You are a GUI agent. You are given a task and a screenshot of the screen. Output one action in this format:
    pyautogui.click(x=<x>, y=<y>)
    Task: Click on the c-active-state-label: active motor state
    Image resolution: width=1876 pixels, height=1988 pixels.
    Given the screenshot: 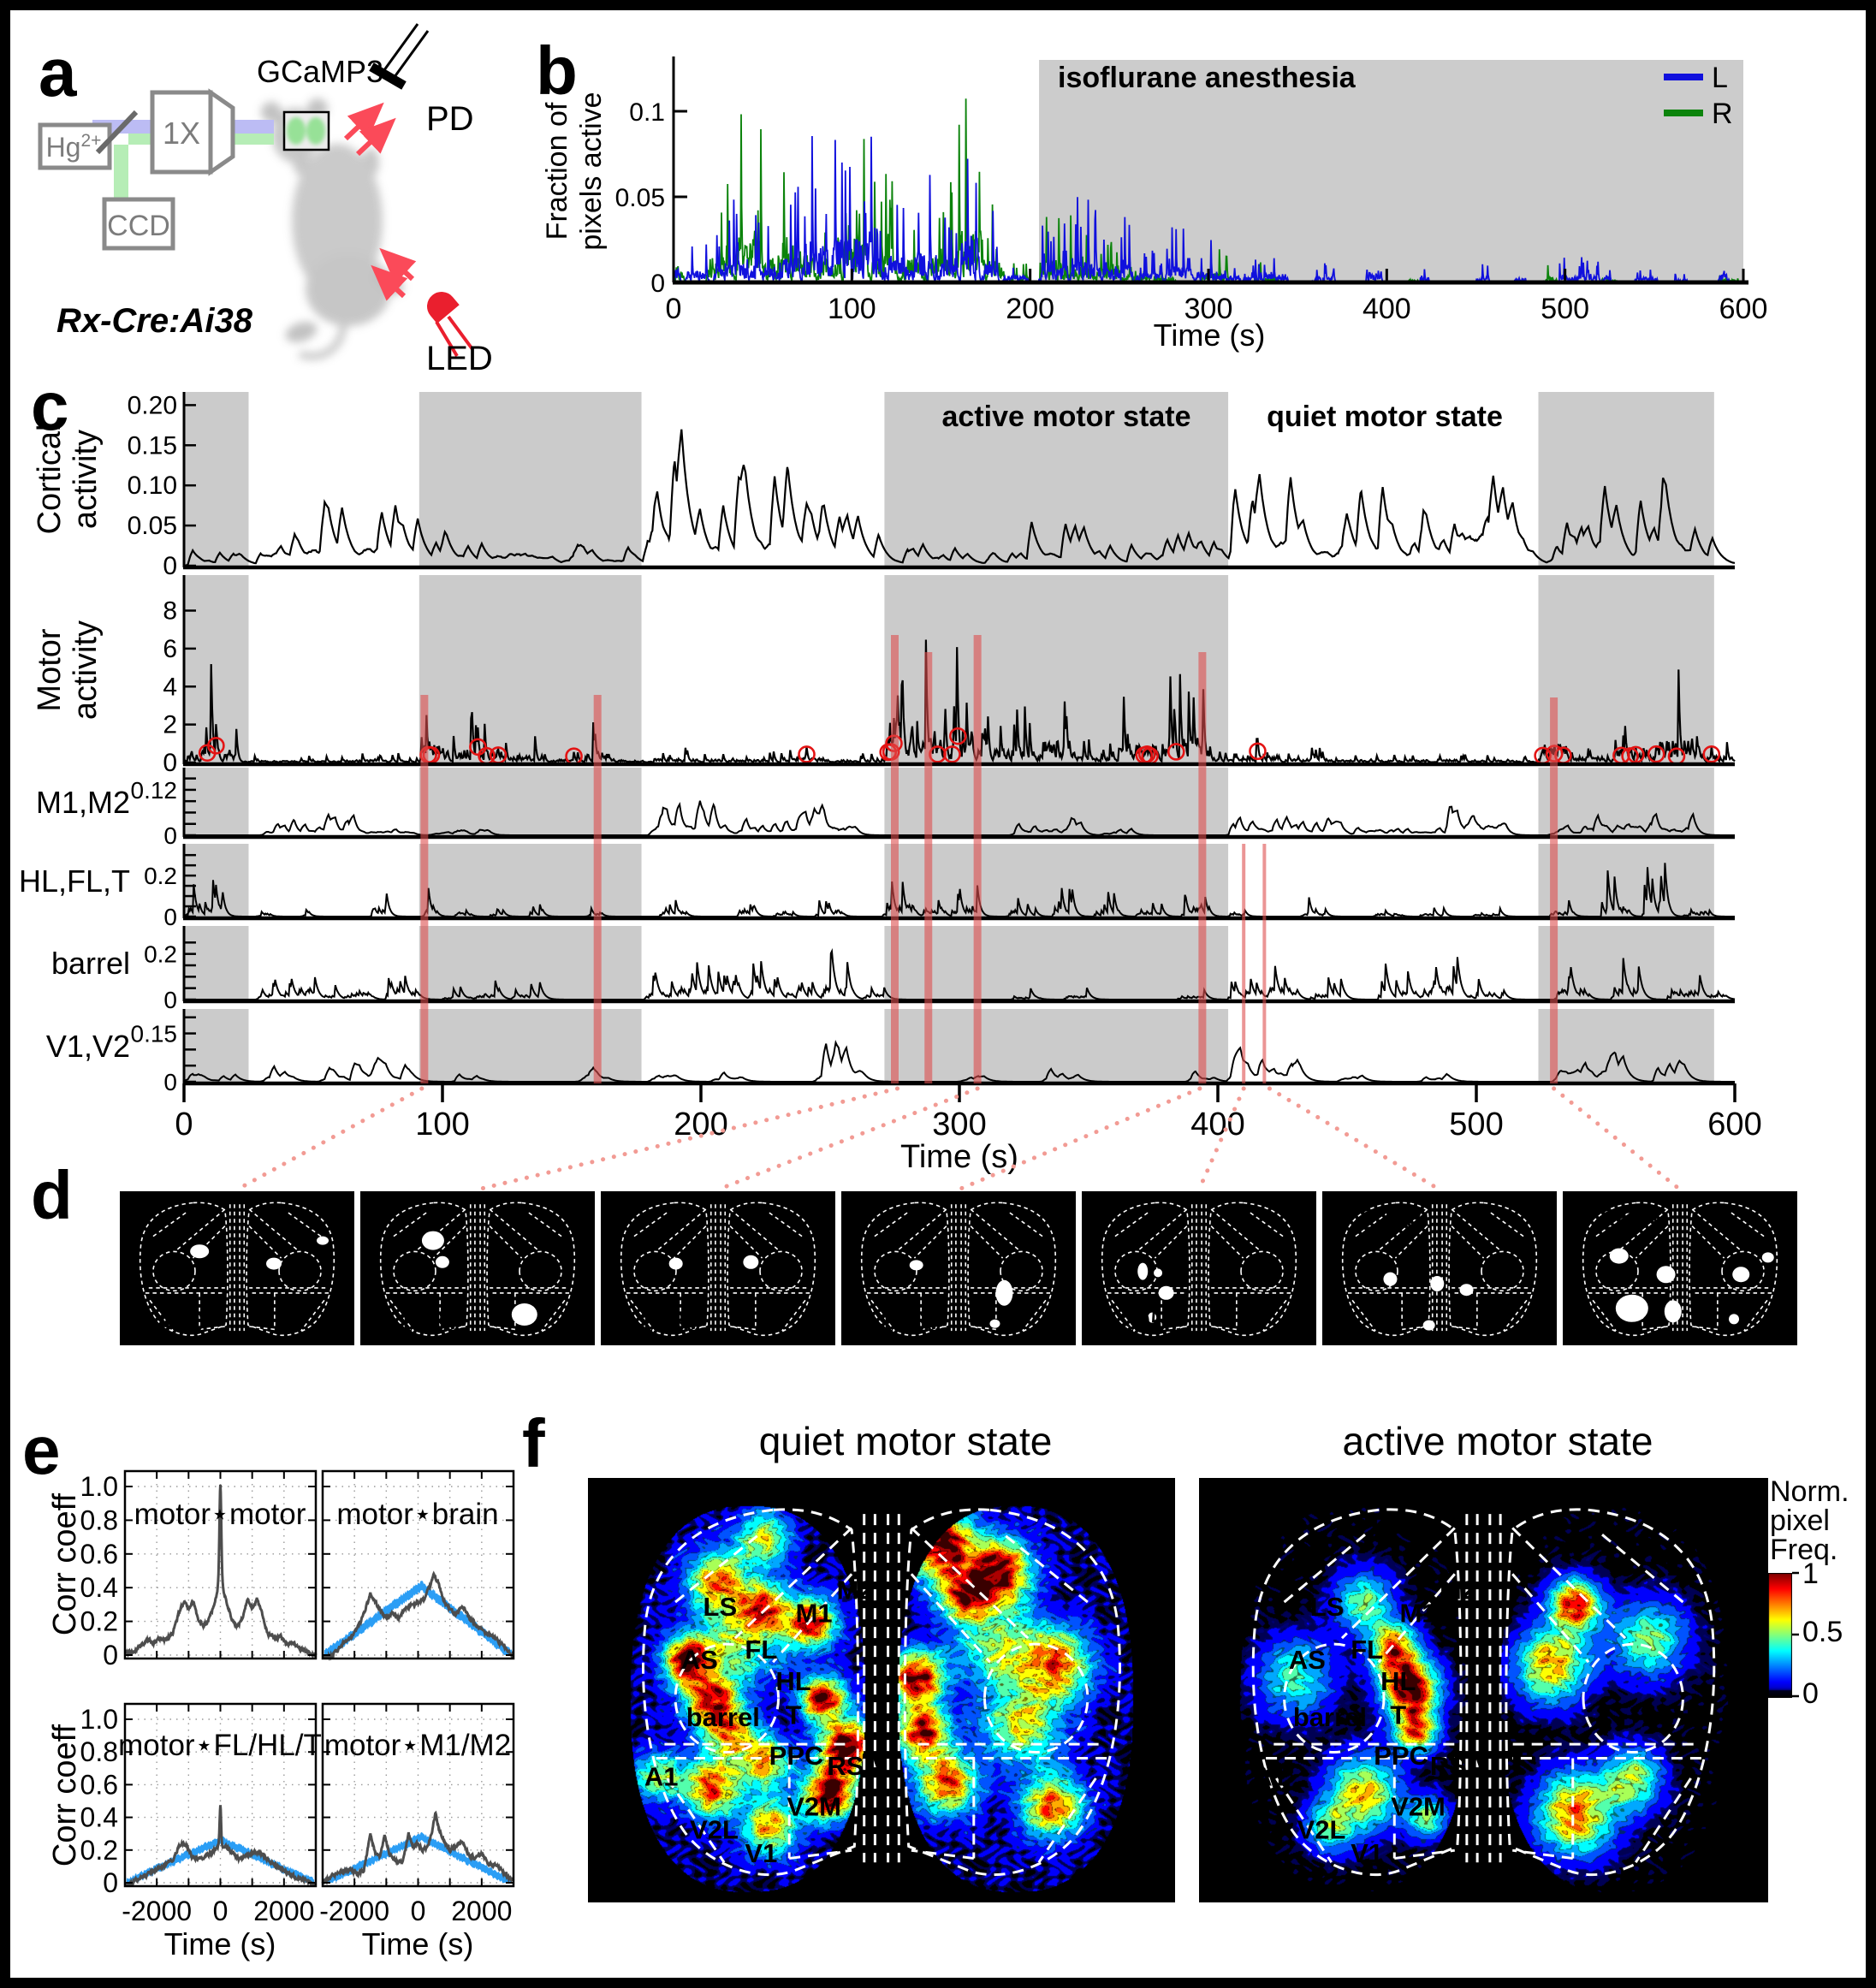 What is the action you would take?
    pyautogui.click(x=1066, y=417)
    